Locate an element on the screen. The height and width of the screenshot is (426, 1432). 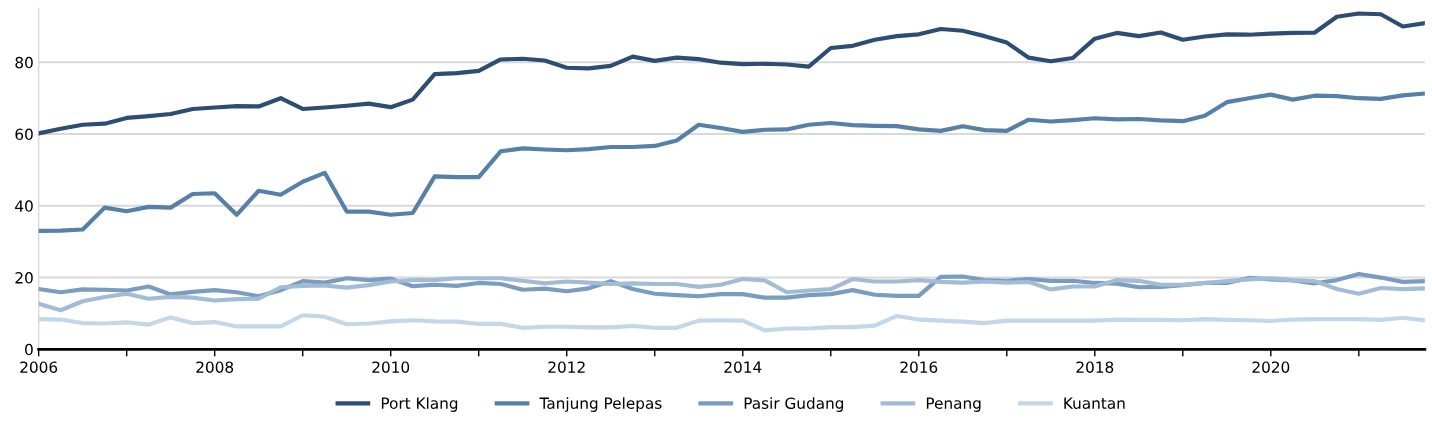
x-tick-label: 2008 is located at coordinates (215, 367).